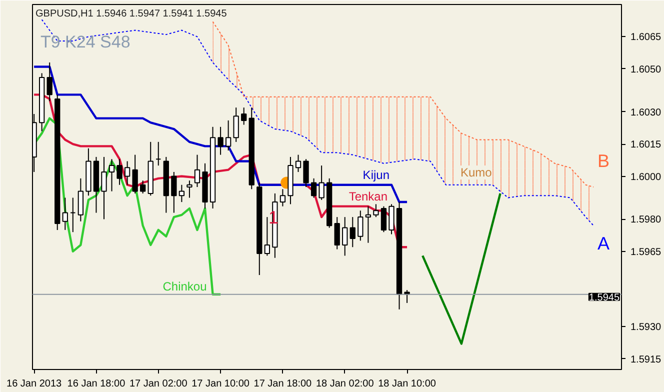 This screenshot has height=392, width=664. I want to click on y-tick-label: 1.6015, so click(646, 145).